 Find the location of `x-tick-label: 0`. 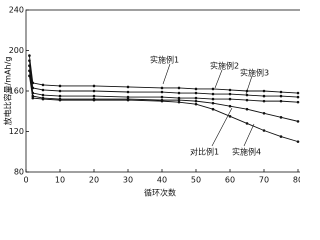

x-tick-label: 0 is located at coordinates (25, 180).